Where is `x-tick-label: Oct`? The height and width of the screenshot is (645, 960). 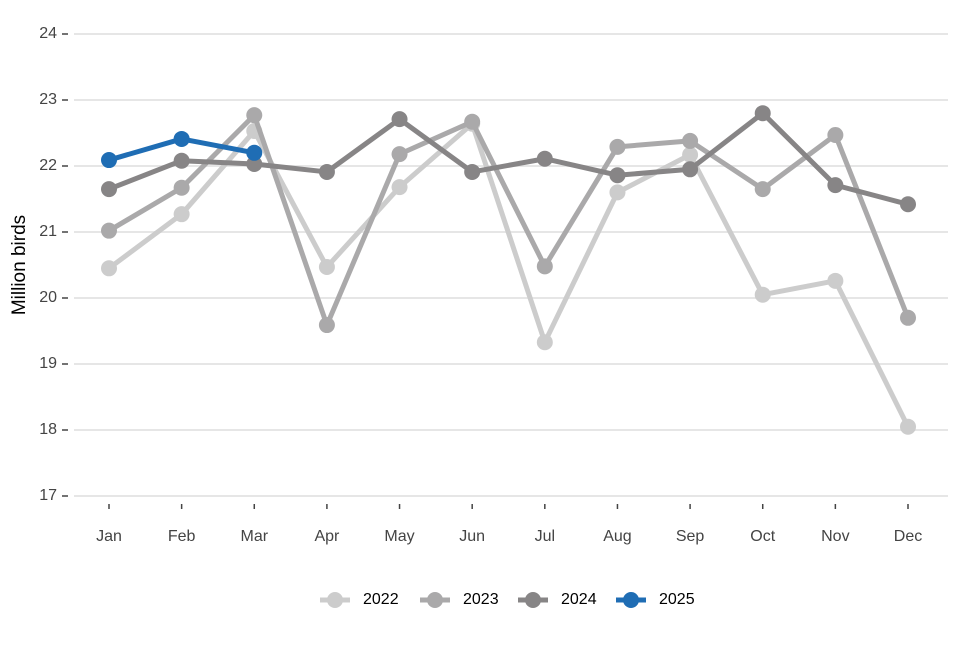
x-tick-label: Oct is located at coordinates (762, 536).